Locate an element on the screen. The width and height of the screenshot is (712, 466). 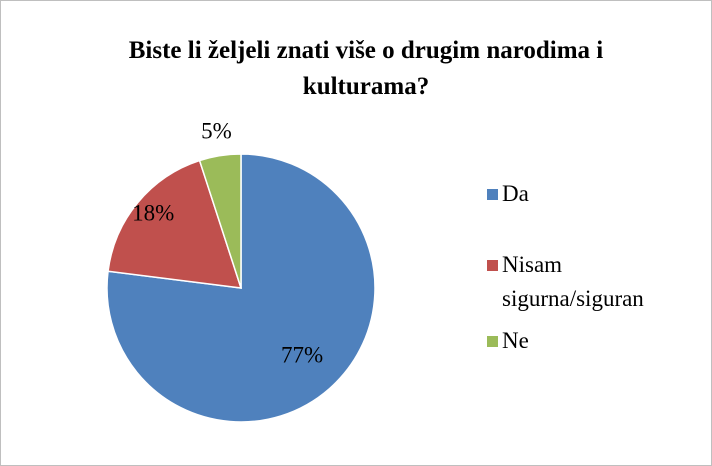
data-label: 77% is located at coordinates (302, 355).